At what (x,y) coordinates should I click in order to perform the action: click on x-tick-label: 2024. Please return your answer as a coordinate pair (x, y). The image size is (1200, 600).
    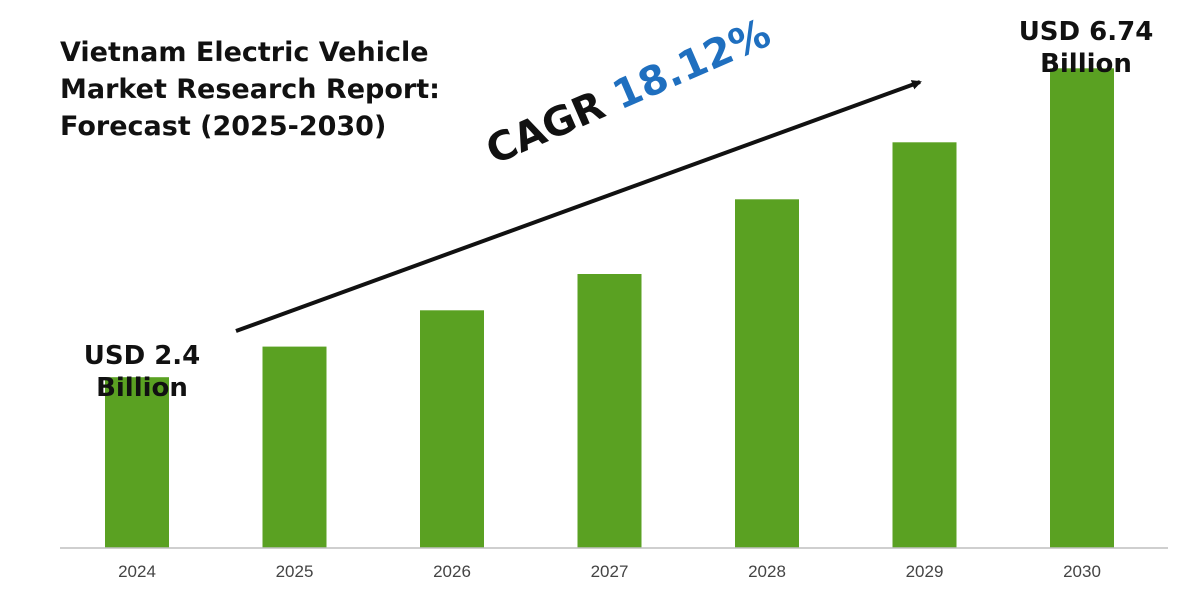
    Looking at the image, I should click on (137, 571).